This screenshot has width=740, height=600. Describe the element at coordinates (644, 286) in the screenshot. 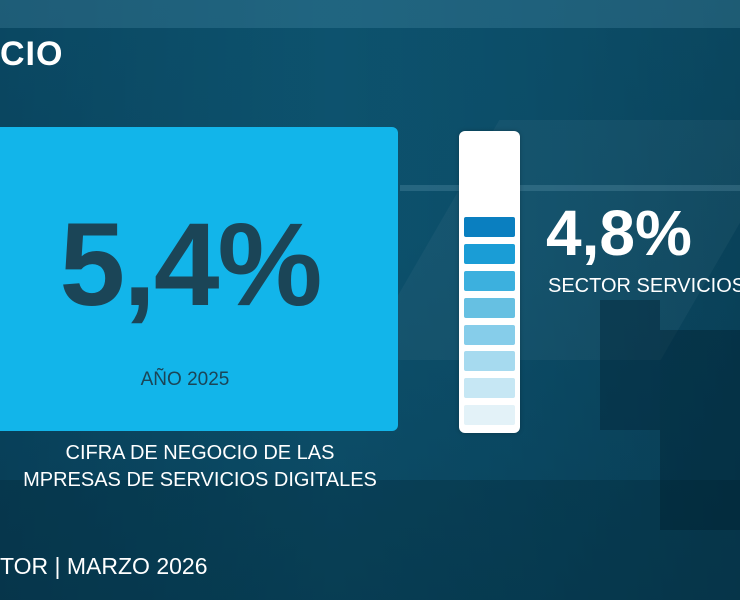

I see `sector-stat-label: SECTOR SERVICIOS` at that location.